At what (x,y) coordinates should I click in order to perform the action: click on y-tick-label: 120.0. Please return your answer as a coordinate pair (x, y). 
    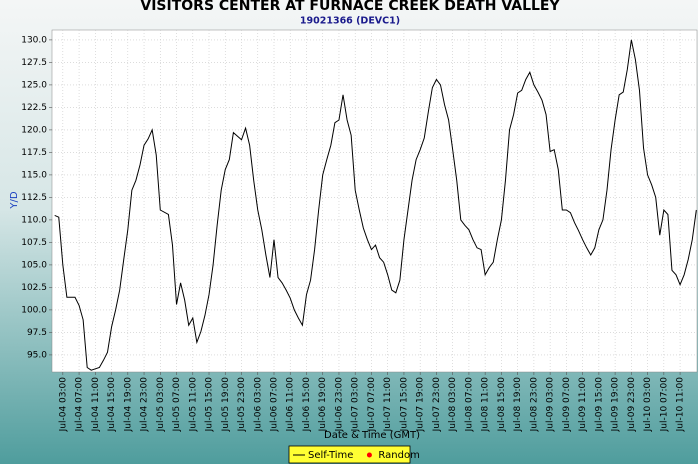
    Looking at the image, I should click on (34, 130).